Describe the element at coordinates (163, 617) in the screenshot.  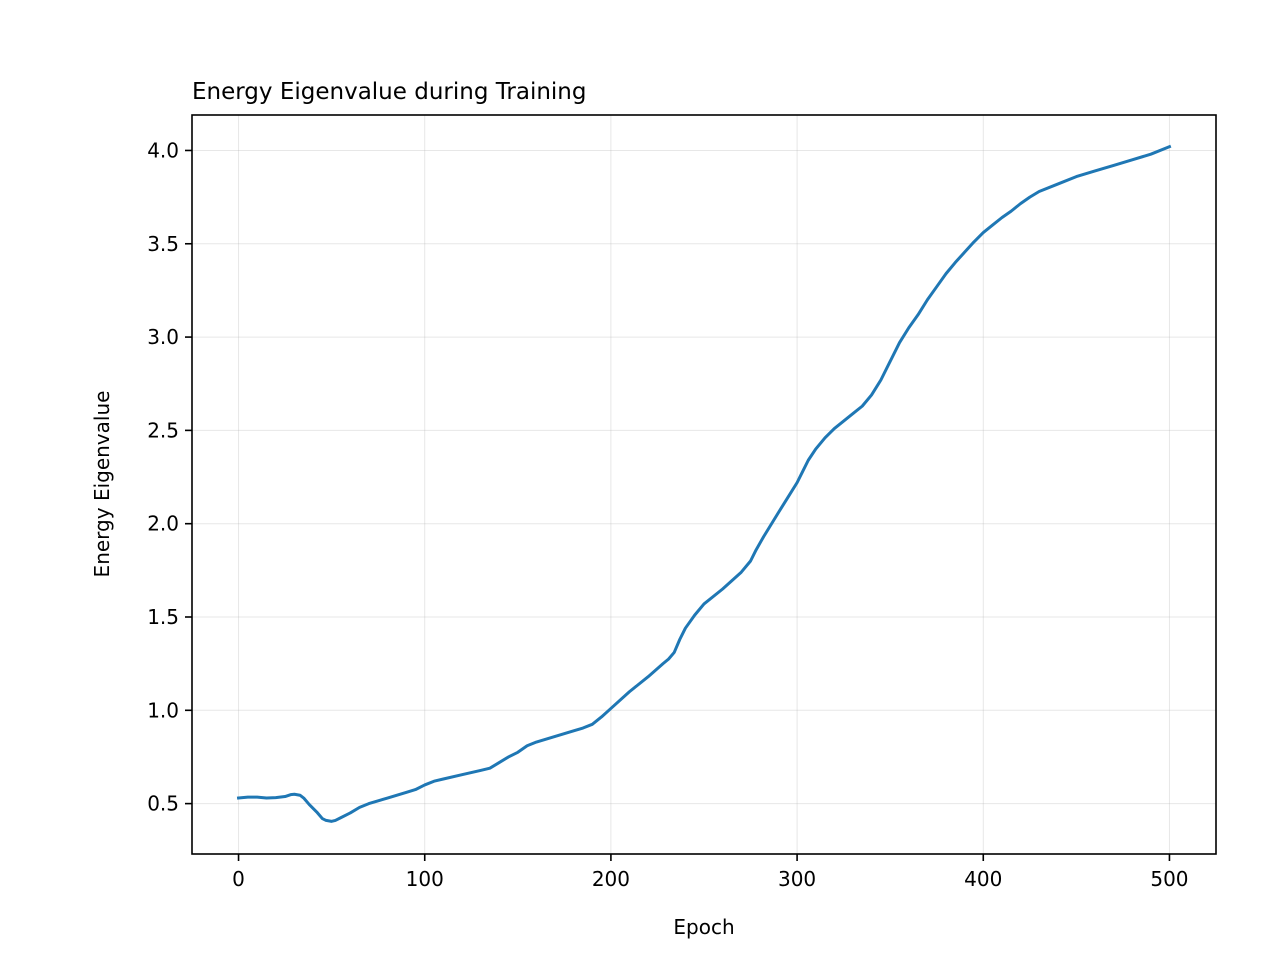
I see `y-tick-label: 1.5` at that location.